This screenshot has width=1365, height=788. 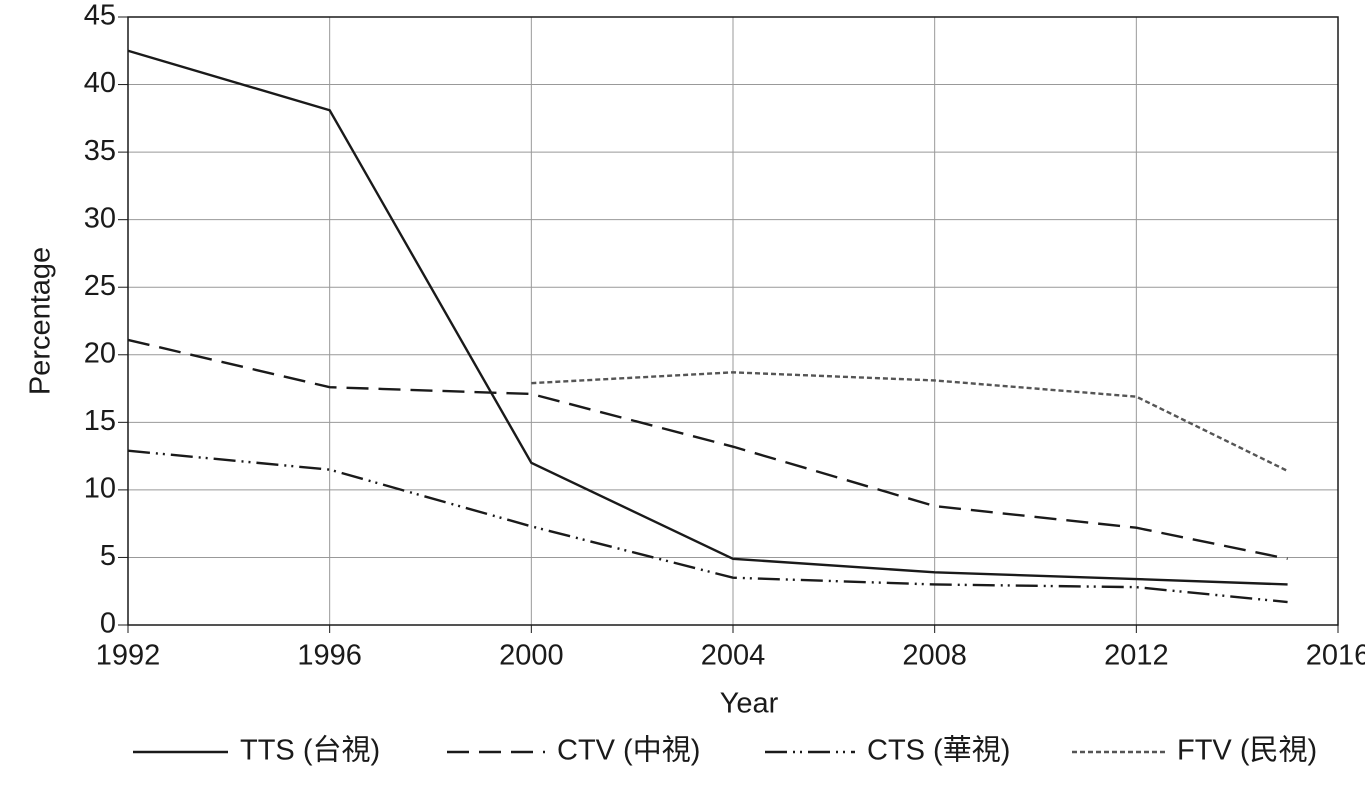 What do you see at coordinates (938, 750) in the screenshot?
I see `legend-label: CTS (華視)` at bounding box center [938, 750].